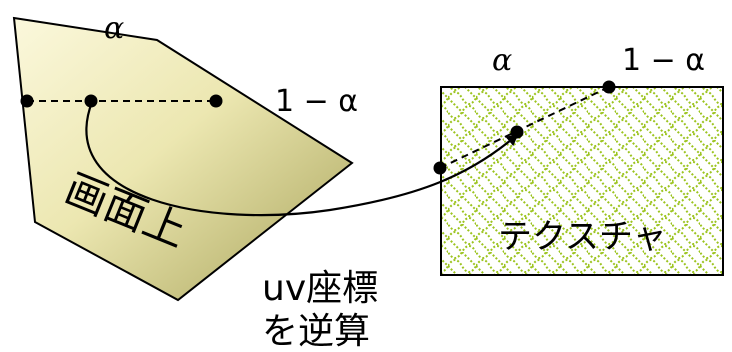 The image size is (732, 352). I want to click on one-minus-alpha-right-label: 1 − α, so click(663, 60).